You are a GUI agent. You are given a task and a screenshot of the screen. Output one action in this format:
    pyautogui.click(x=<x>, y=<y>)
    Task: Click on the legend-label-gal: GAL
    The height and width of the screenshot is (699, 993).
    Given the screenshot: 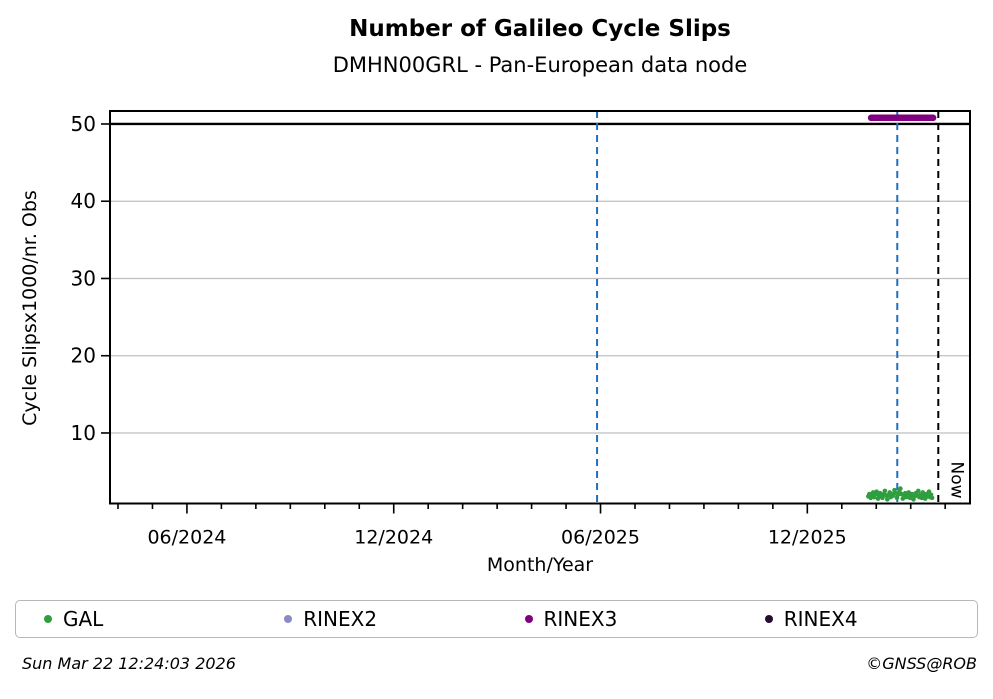 What is the action you would take?
    pyautogui.click(x=83, y=619)
    